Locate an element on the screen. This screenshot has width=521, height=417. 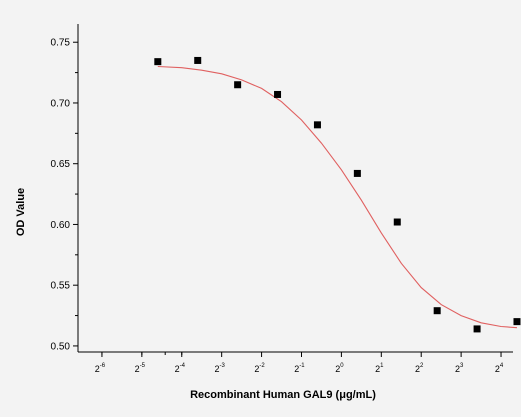
y-tick-label: 0.50 is located at coordinates (61, 346).